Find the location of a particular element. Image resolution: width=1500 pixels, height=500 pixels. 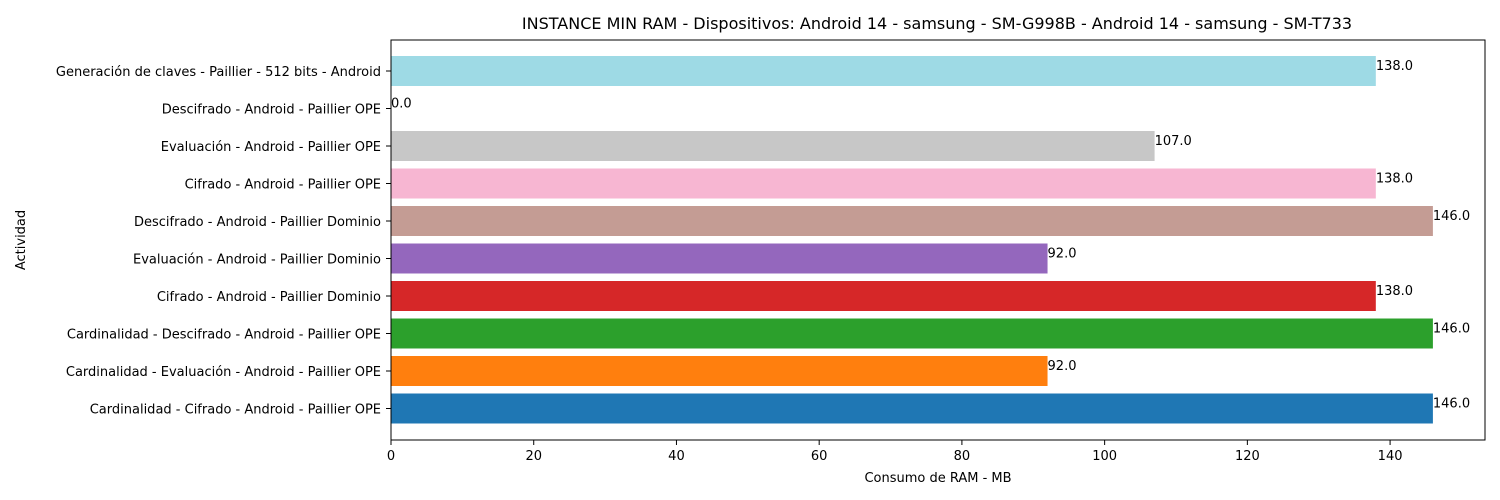

x-axis-label: Consumo de RAM - MB is located at coordinates (937, 478).